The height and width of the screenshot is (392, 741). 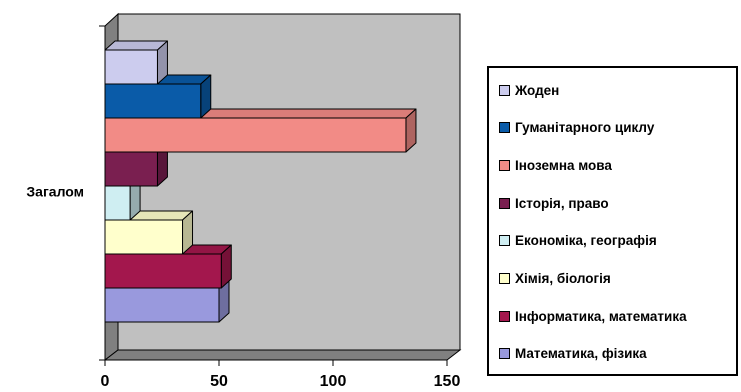 I want to click on legend-label: Історія, право, so click(x=562, y=203).